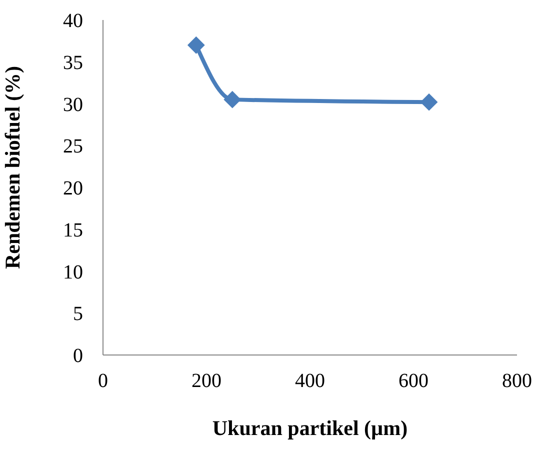 The width and height of the screenshot is (543, 459). What do you see at coordinates (103, 381) in the screenshot?
I see `x-tick-label: 0` at bounding box center [103, 381].